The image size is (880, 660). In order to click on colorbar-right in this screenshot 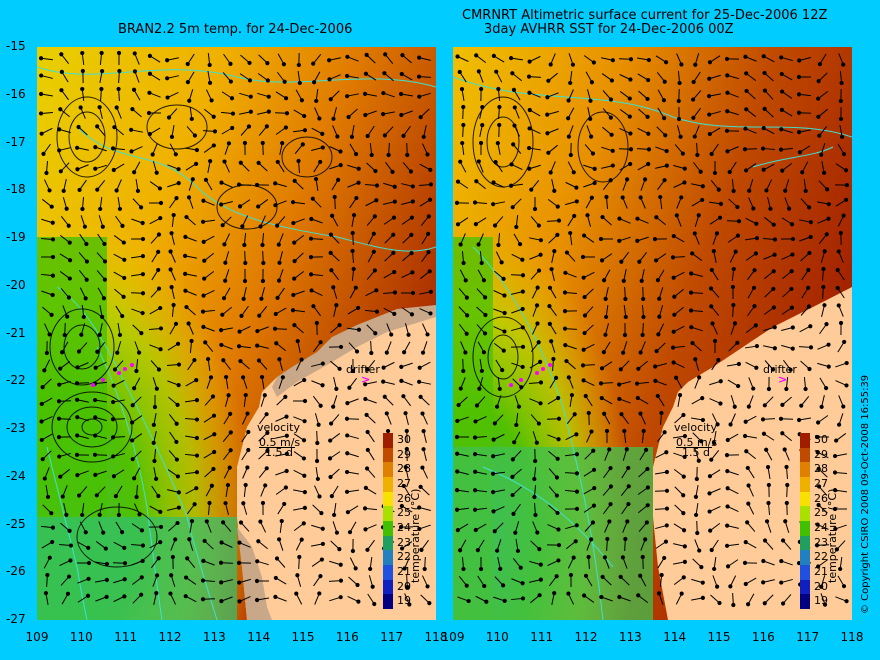, I will do `click(805, 521)`.